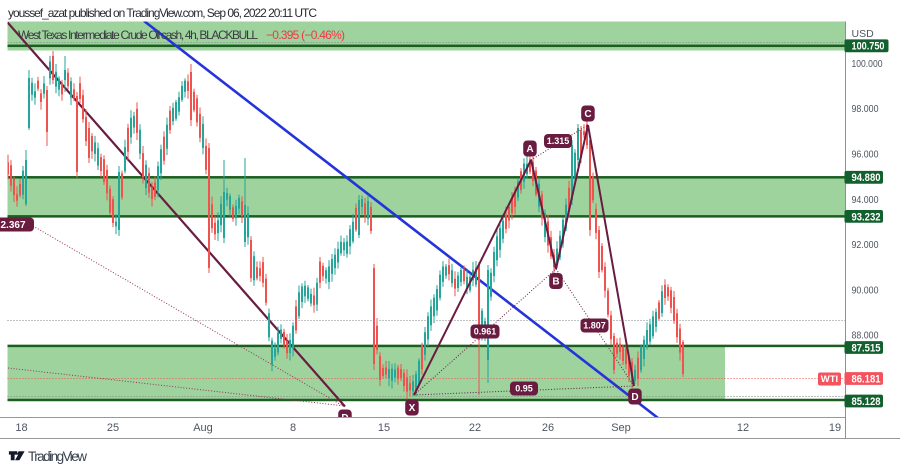 The height and width of the screenshot is (470, 900). Describe the element at coordinates (866, 217) in the screenshot. I see `svg-text: 93.232` at that location.